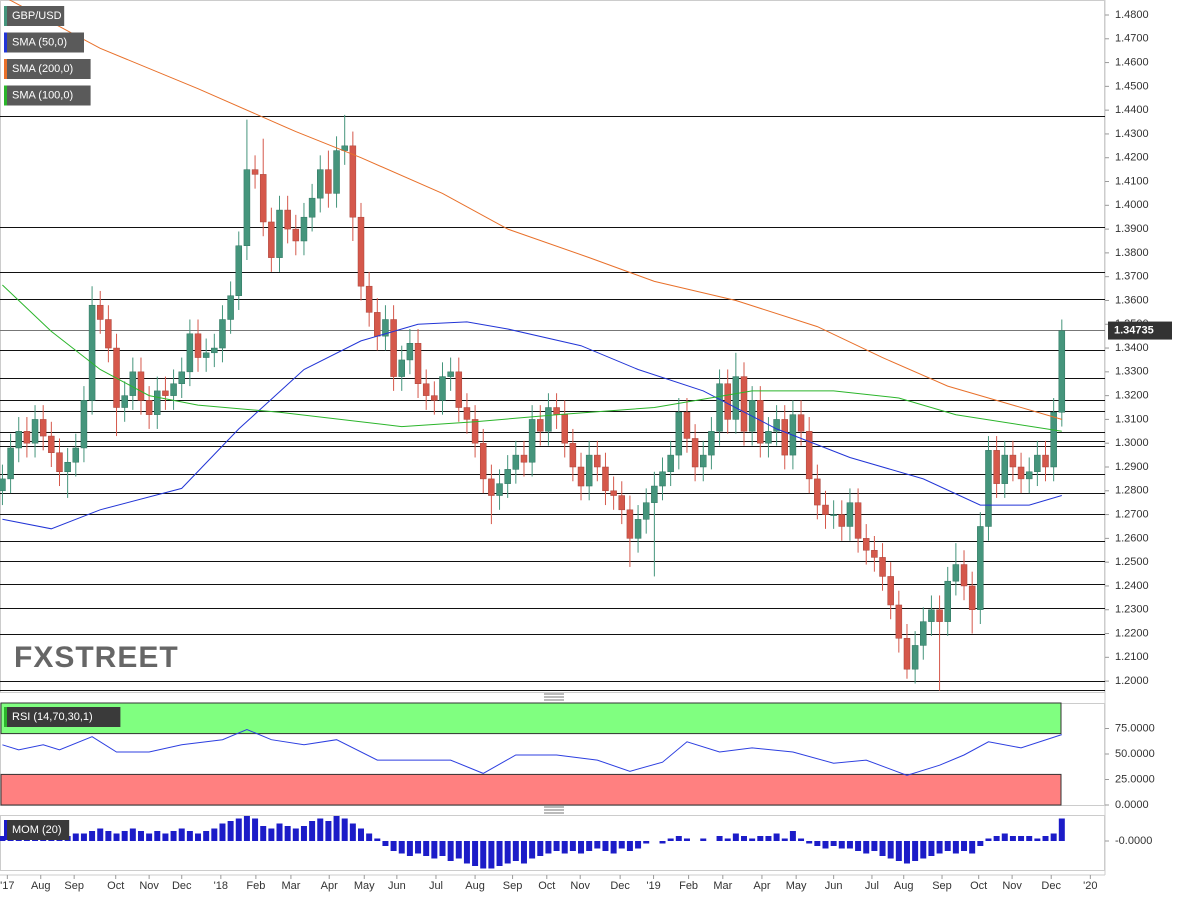 Image resolution: width=1181 pixels, height=897 pixels. Describe the element at coordinates (39, 42) in the screenshot. I see `legend-label: SMA (50,0)` at that location.